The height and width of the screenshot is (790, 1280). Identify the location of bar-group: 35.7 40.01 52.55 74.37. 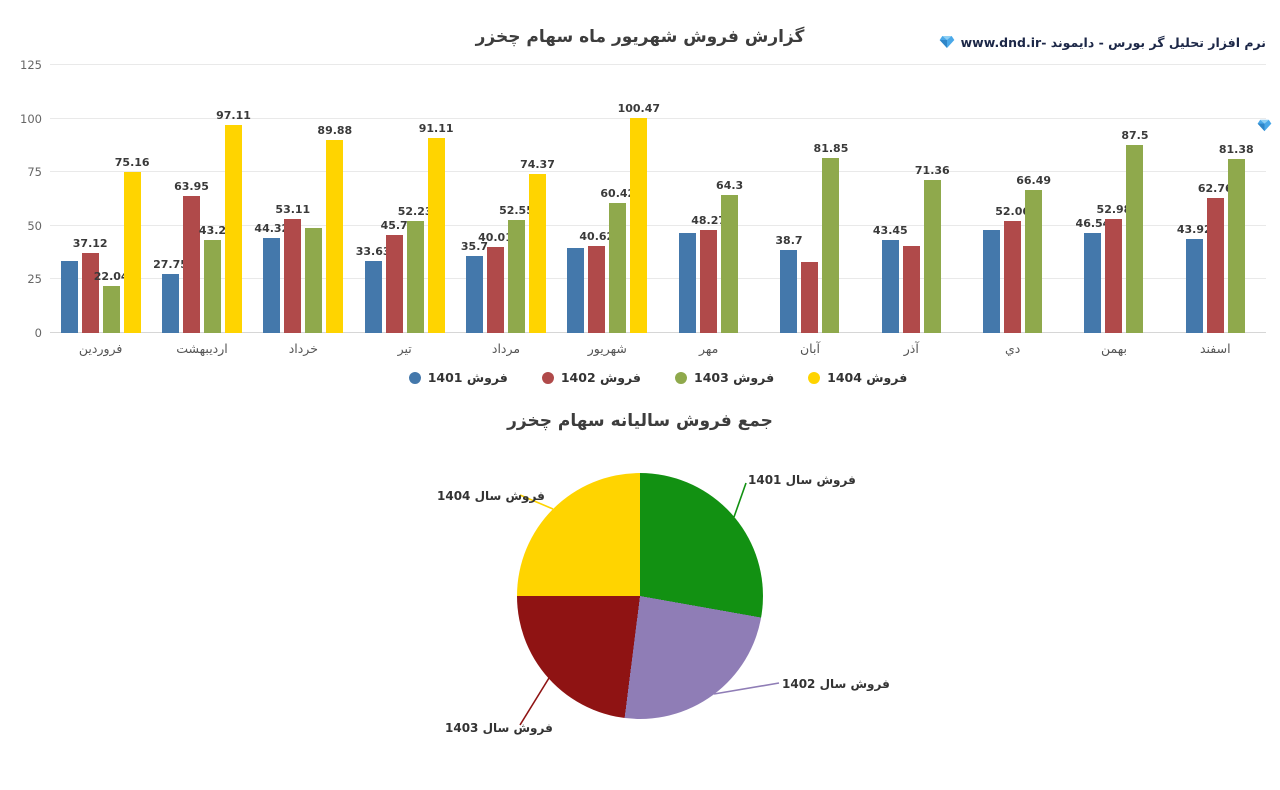
(505, 199).